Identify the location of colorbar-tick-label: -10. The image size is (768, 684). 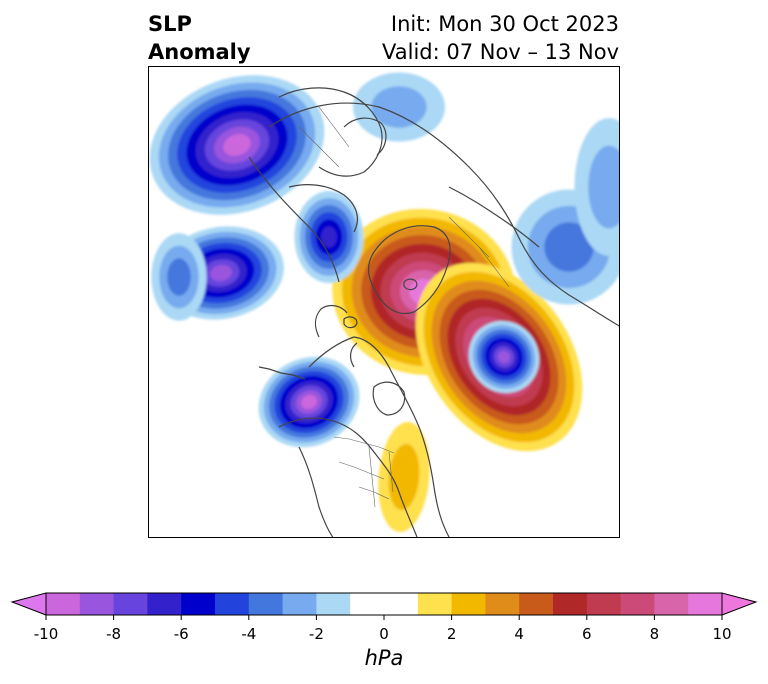
(46, 634).